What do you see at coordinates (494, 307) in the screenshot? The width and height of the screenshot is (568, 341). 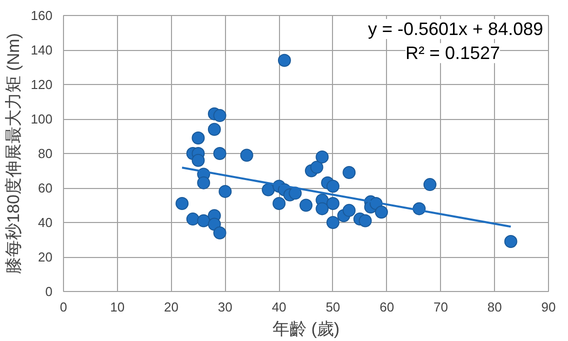 I see `x-tick-label: 80` at bounding box center [494, 307].